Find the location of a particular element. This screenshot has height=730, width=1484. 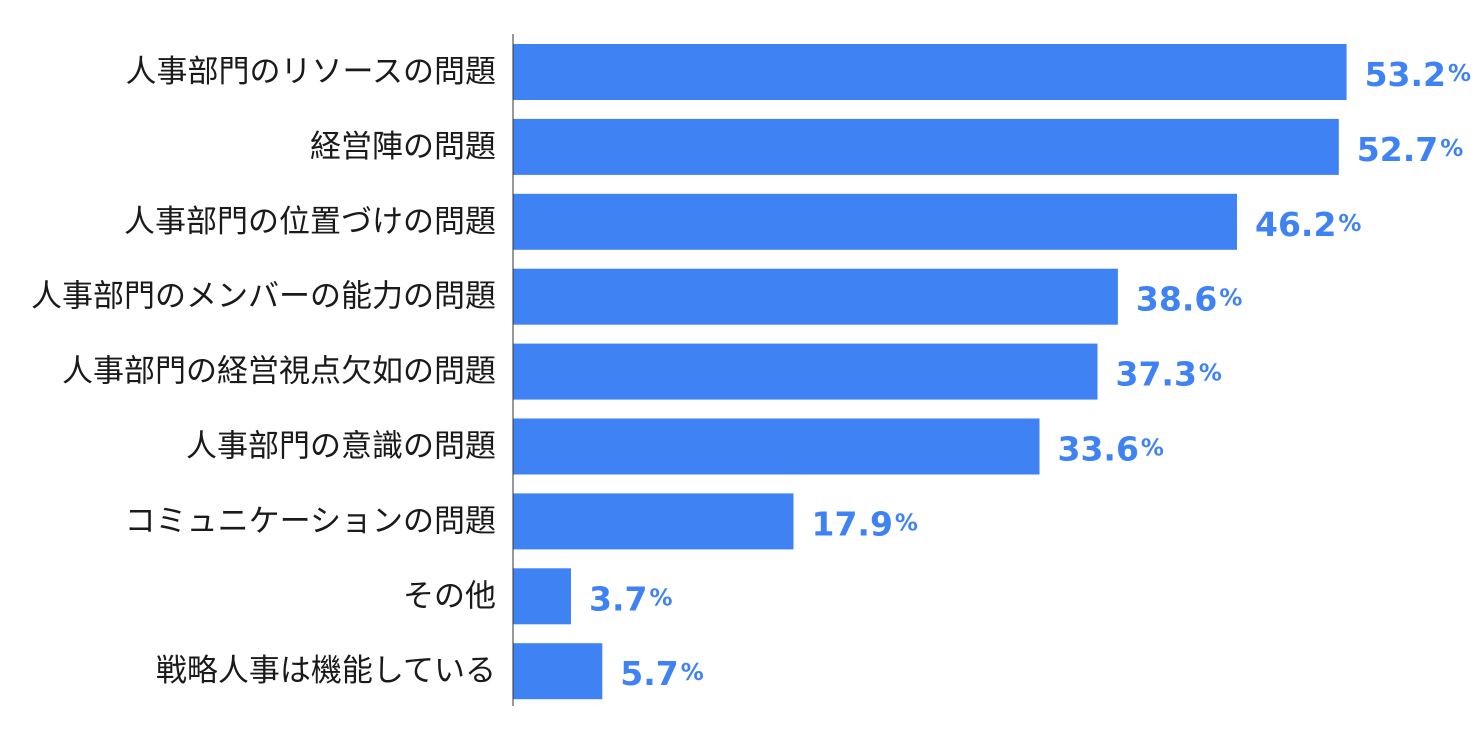

value-label-number: 53.2 is located at coordinates (1405, 74).